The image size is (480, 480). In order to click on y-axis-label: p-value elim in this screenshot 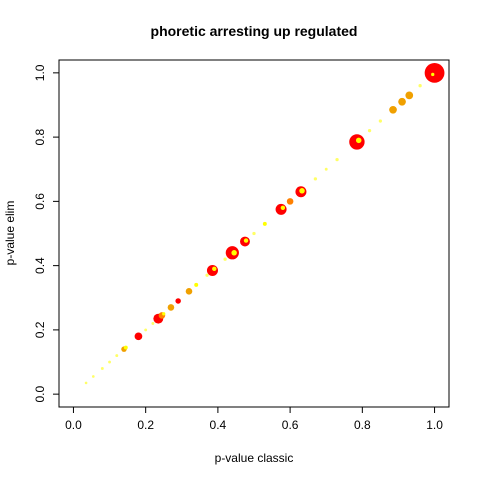, I will do `click(10, 233)`.